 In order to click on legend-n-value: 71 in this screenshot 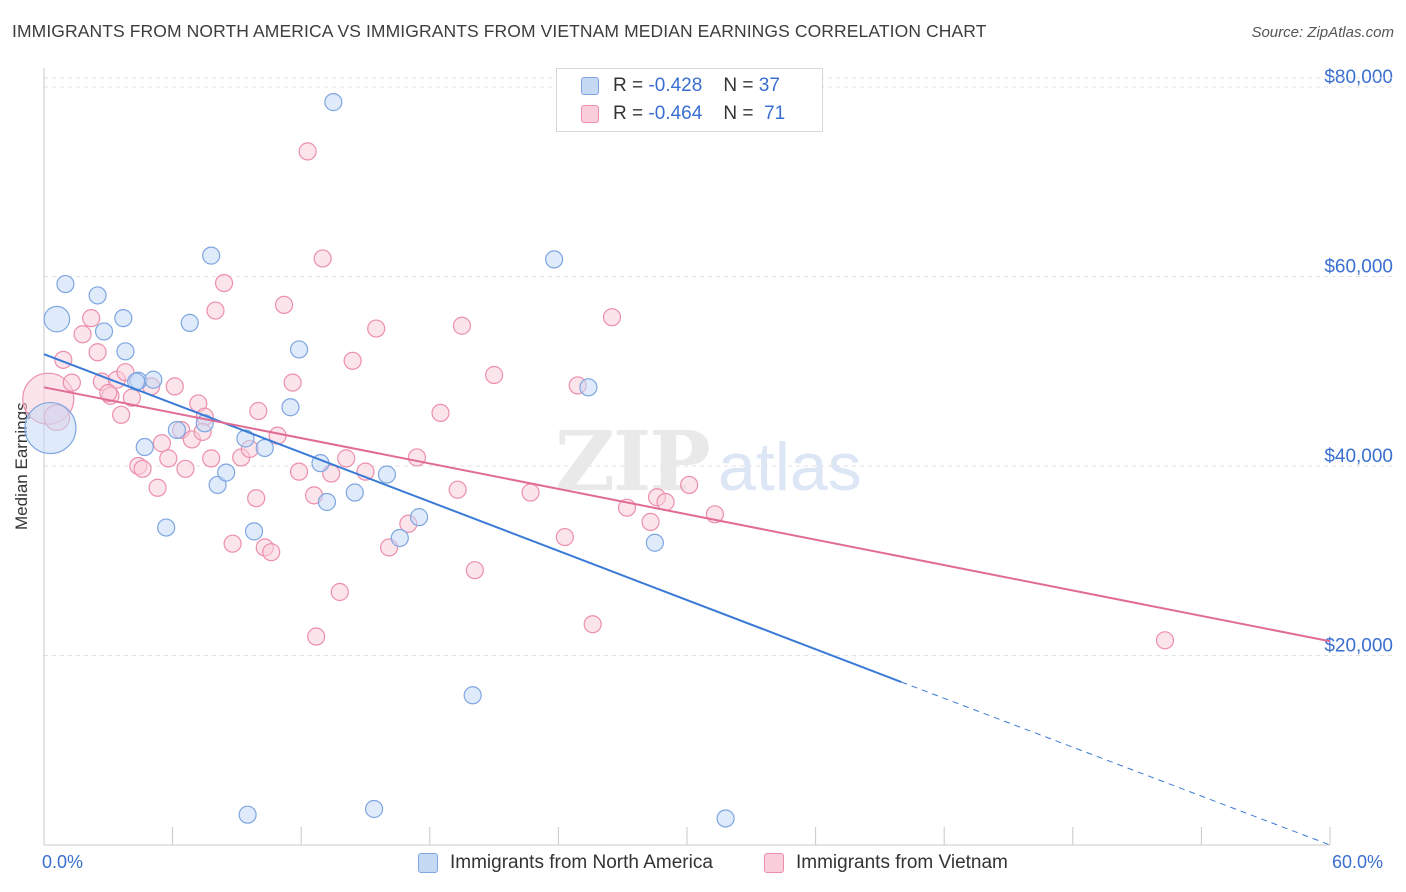, I will do `click(775, 113)`.